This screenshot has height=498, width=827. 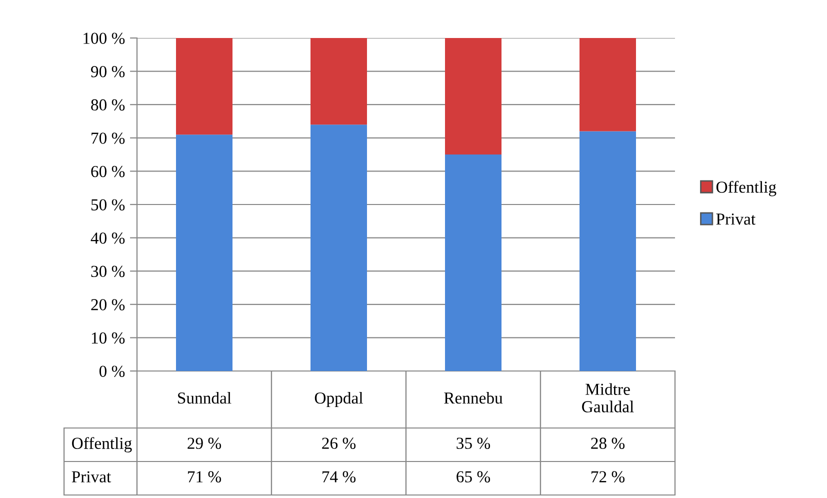 I want to click on x-tick-label: Midtre Gauldal, so click(x=608, y=397).